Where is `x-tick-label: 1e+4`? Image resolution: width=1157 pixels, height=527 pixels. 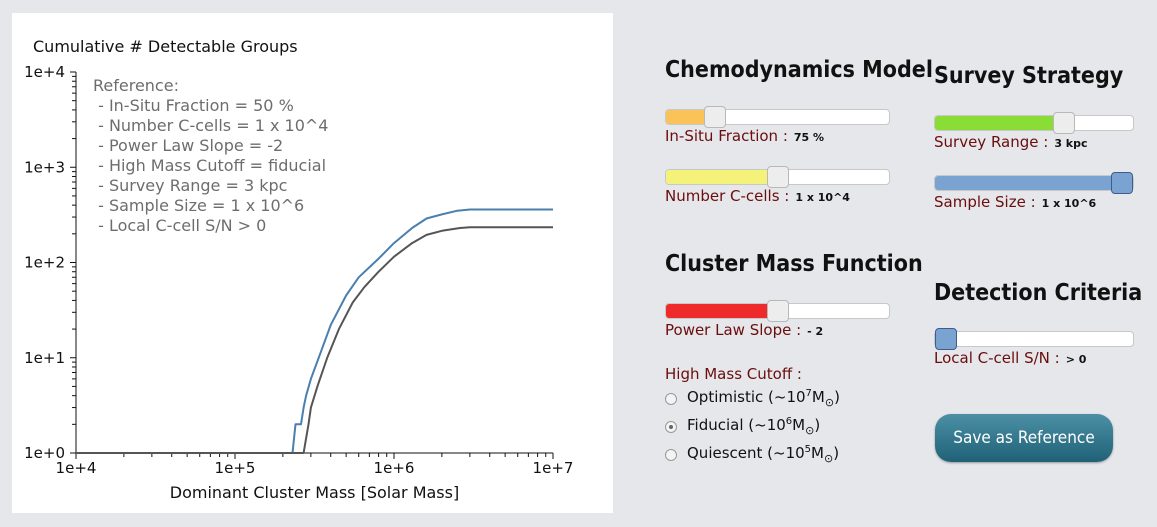
x-tick-label: 1e+4 is located at coordinates (76, 468).